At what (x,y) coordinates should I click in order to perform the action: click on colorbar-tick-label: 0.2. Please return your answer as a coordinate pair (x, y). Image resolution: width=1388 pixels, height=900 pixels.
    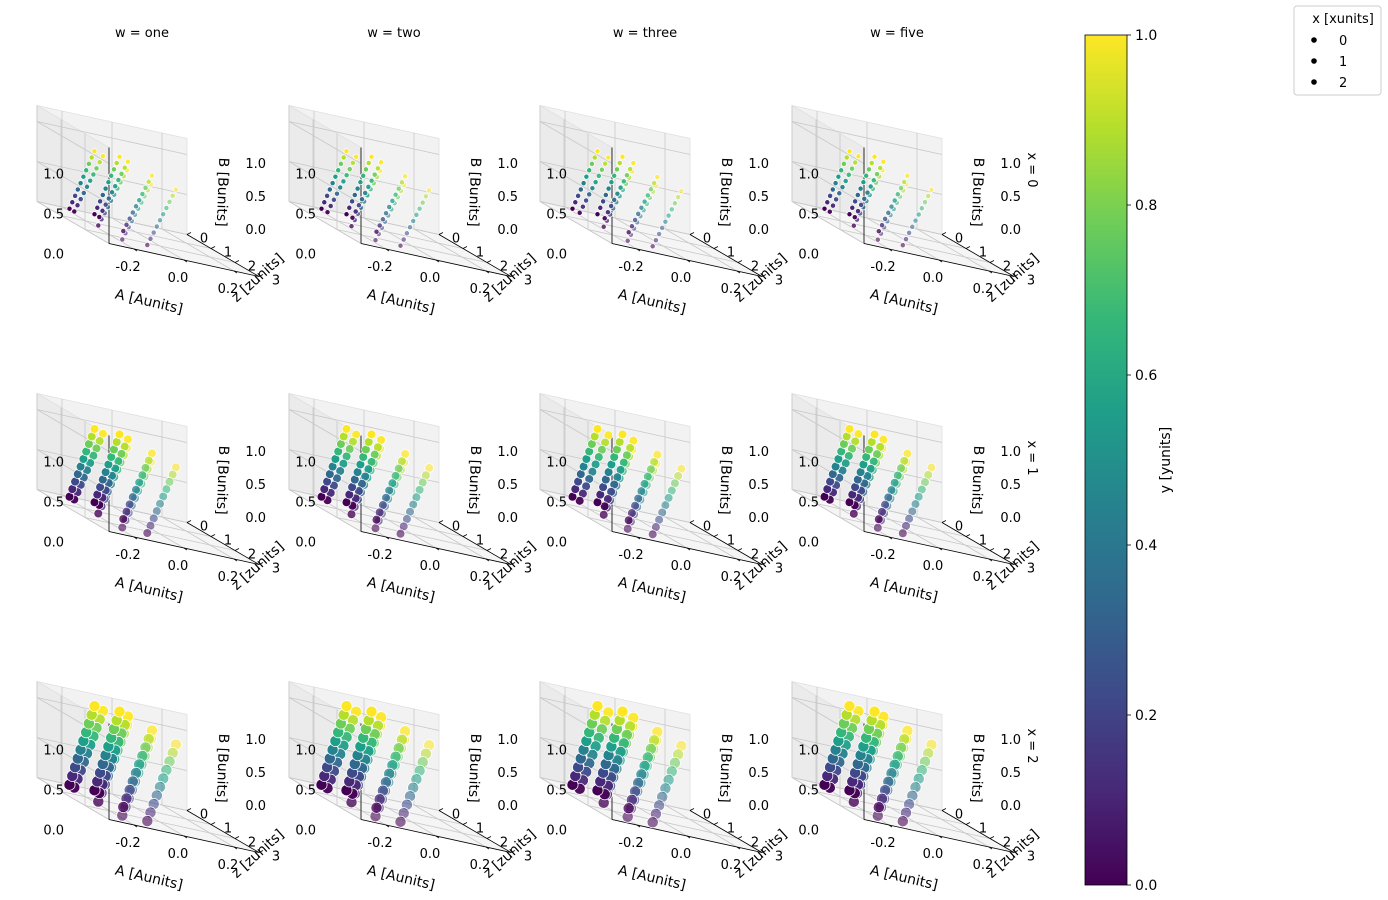
    Looking at the image, I should click on (1146, 716).